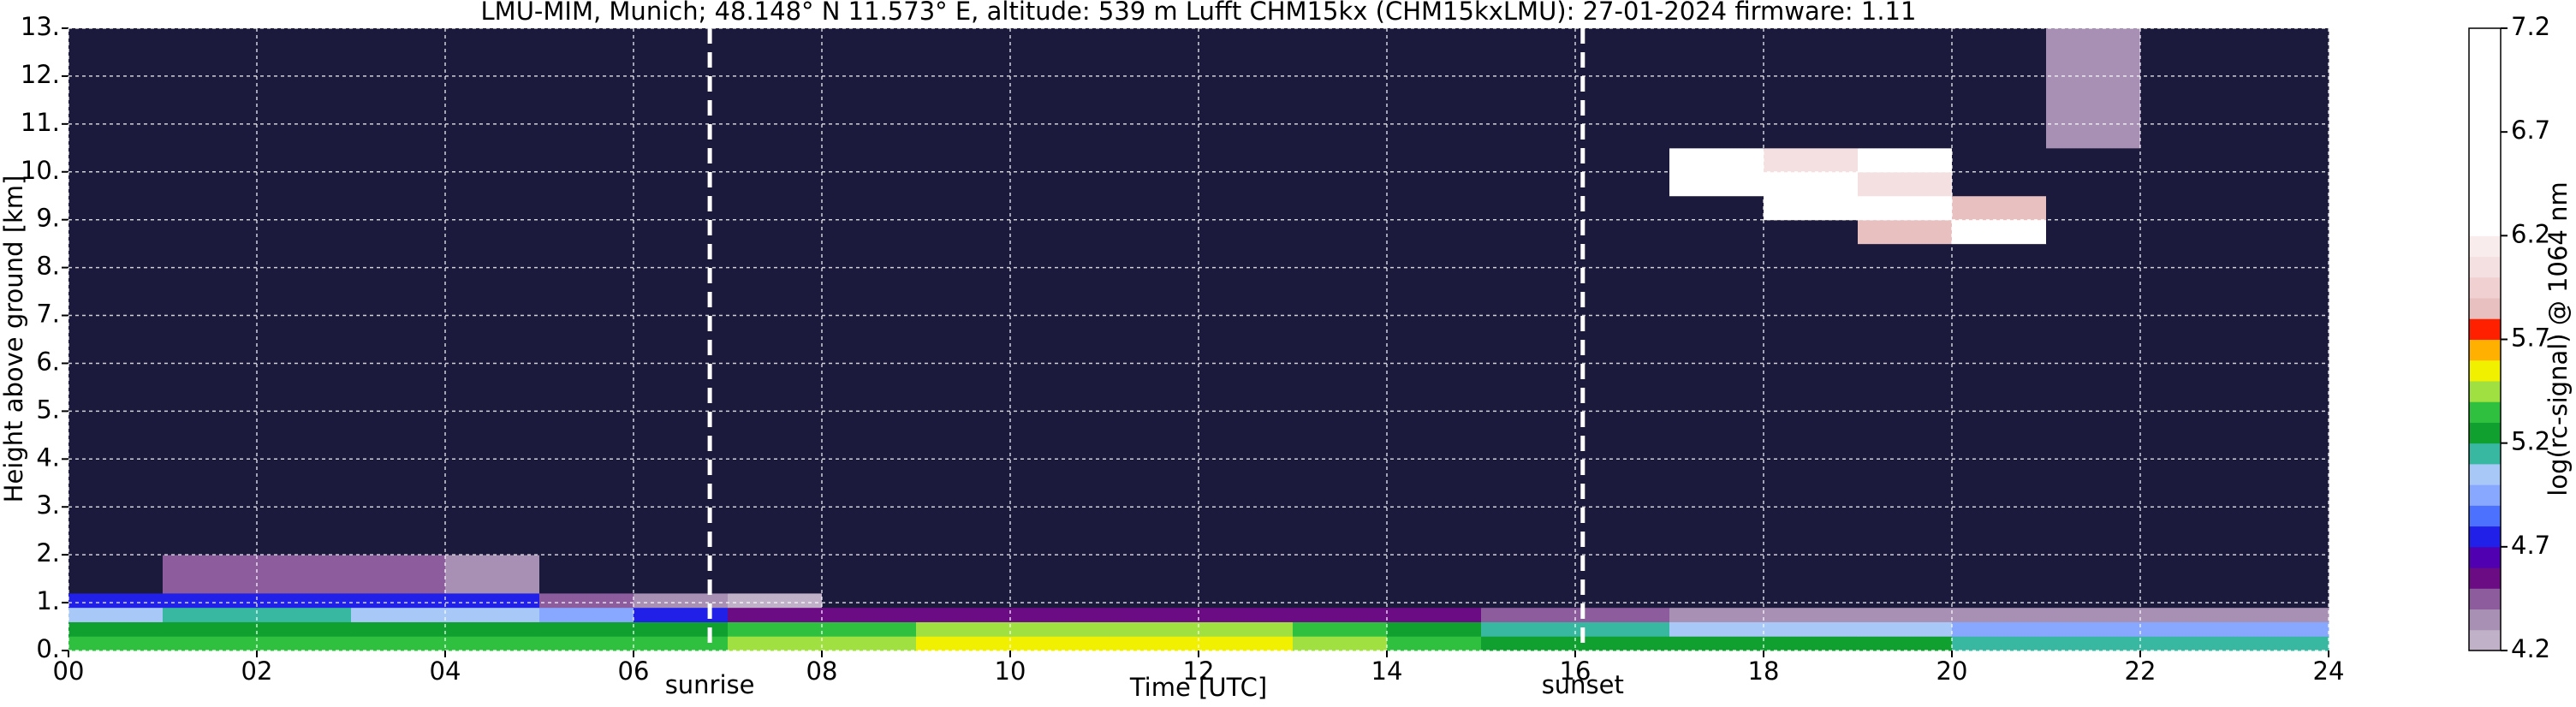  I want to click on y-tick-label: 9., so click(48, 218).